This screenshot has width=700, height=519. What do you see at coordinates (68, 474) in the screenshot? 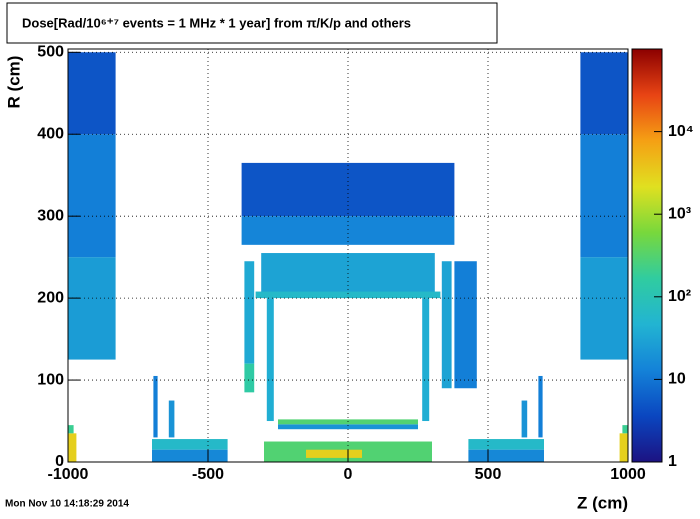
I see `x-tick-label: -1000` at bounding box center [68, 474].